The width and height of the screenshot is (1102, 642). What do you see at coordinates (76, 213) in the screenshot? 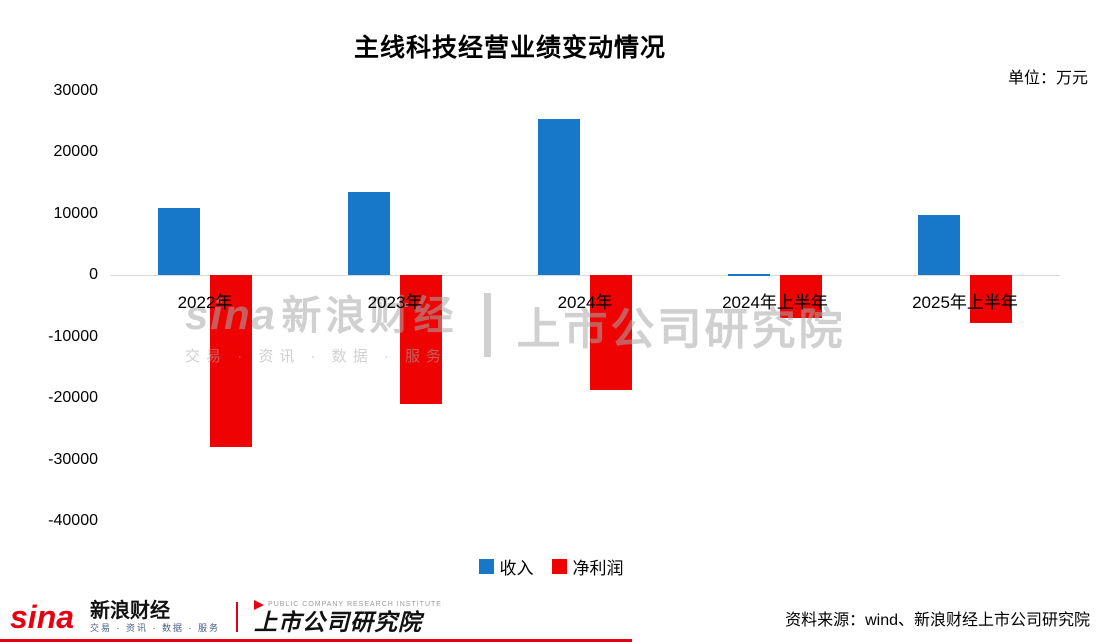
I see `y-tick-label: 10000` at bounding box center [76, 213].